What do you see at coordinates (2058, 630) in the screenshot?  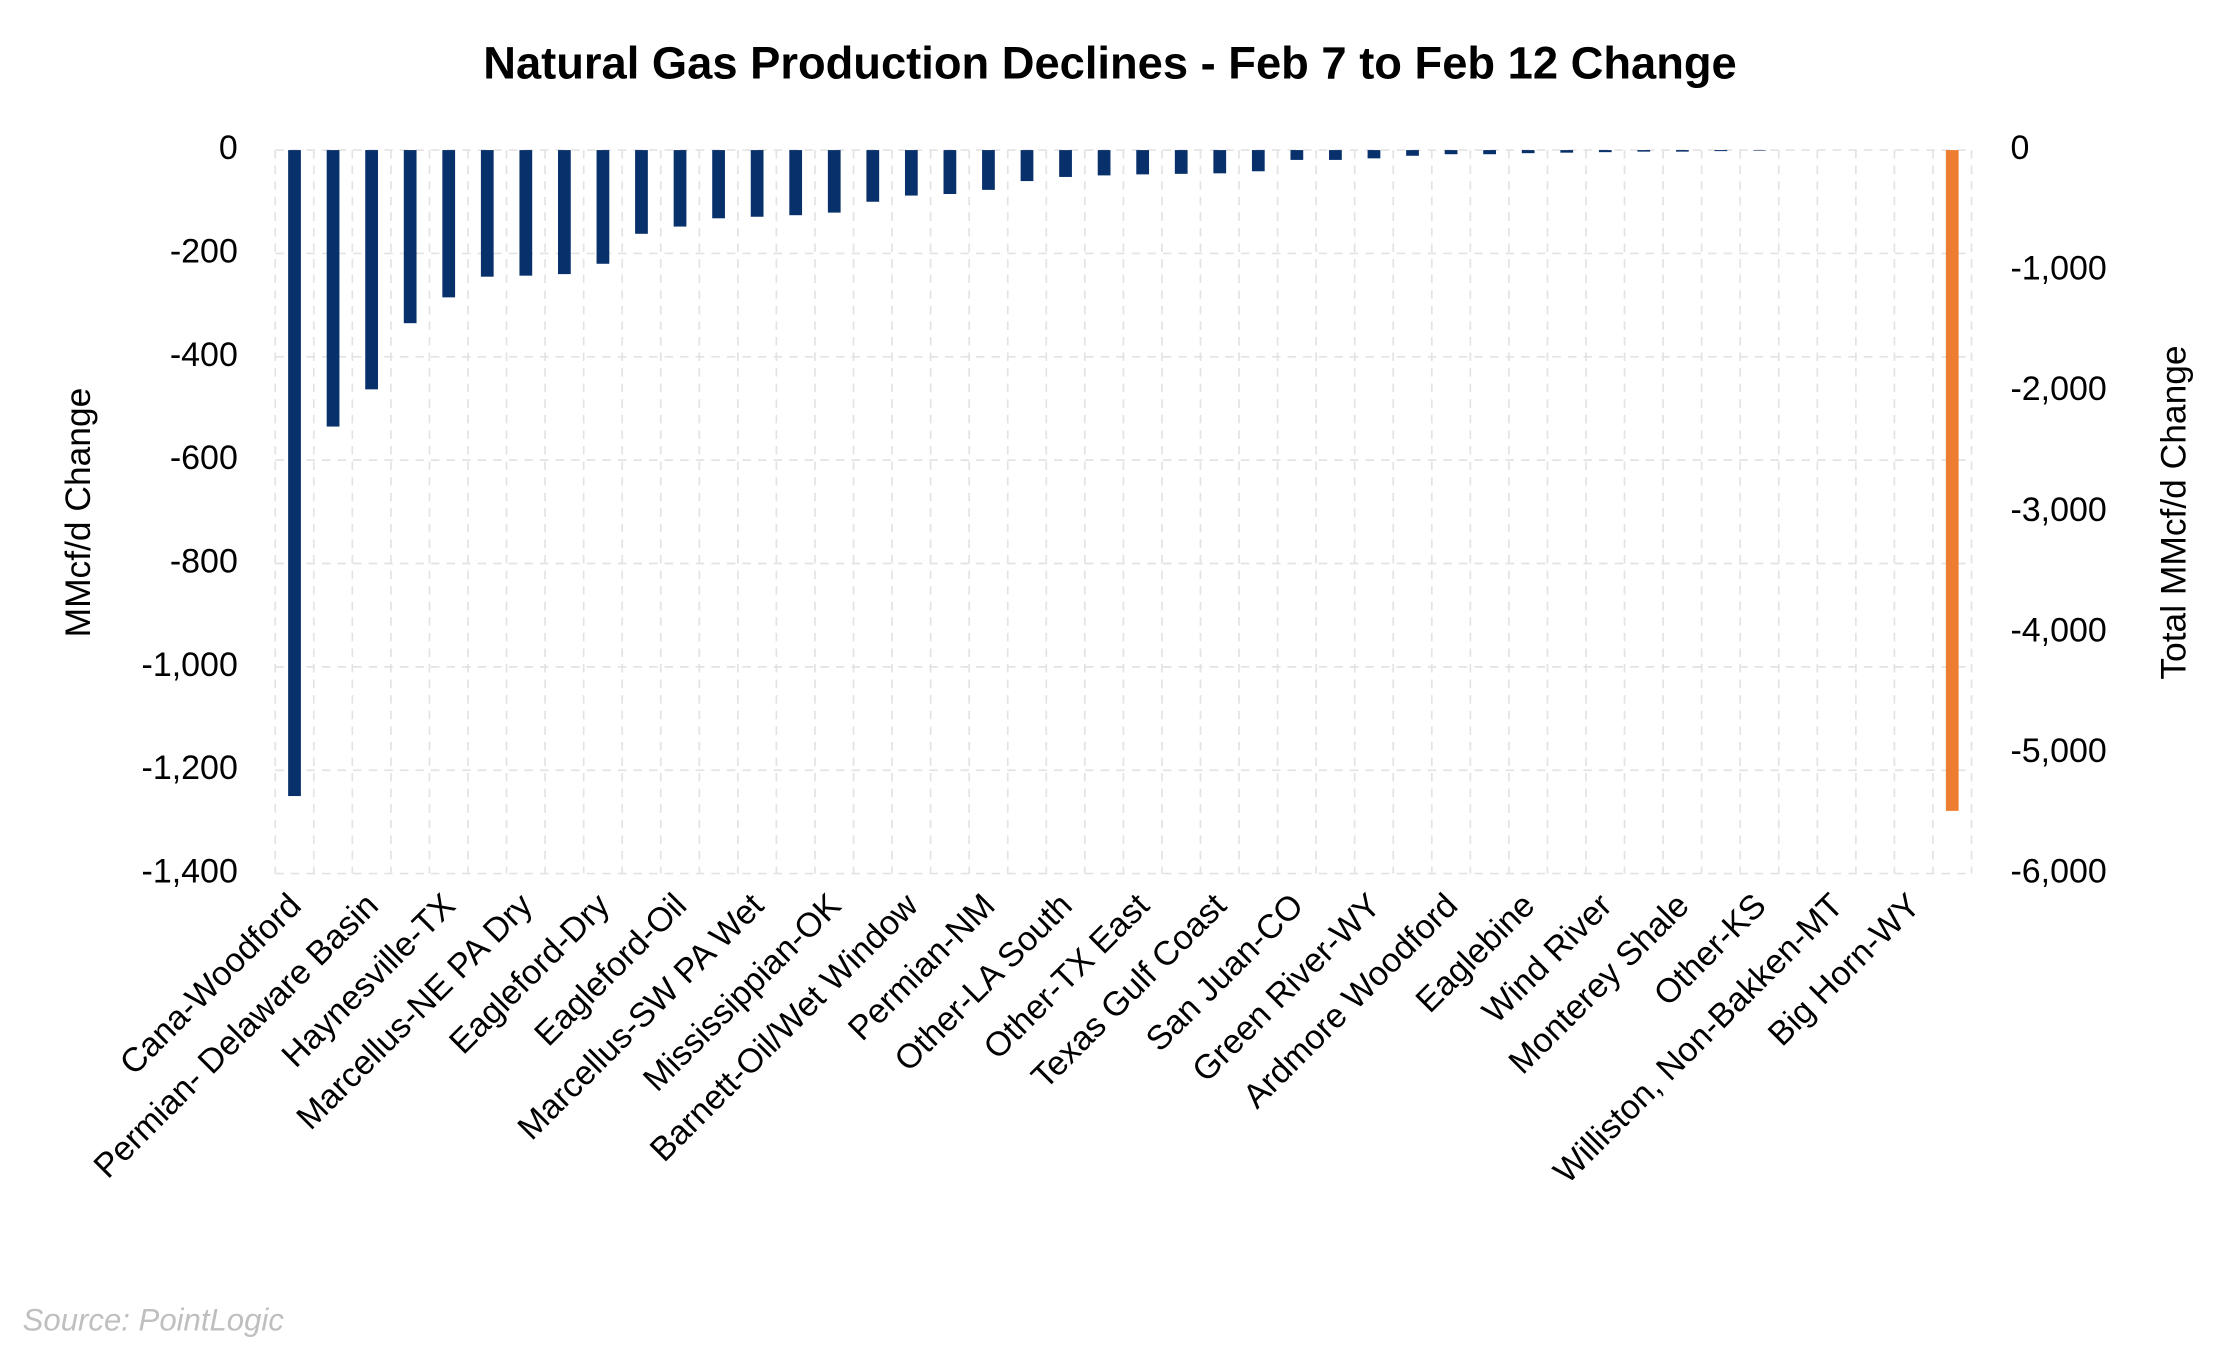 I see `y2-tick-label: -4,000` at bounding box center [2058, 630].